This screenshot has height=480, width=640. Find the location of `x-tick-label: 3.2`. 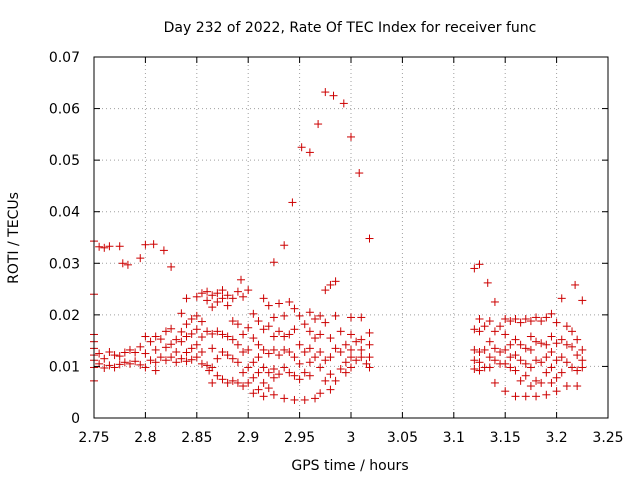

x-tick-label: 3.2 is located at coordinates (556, 438).